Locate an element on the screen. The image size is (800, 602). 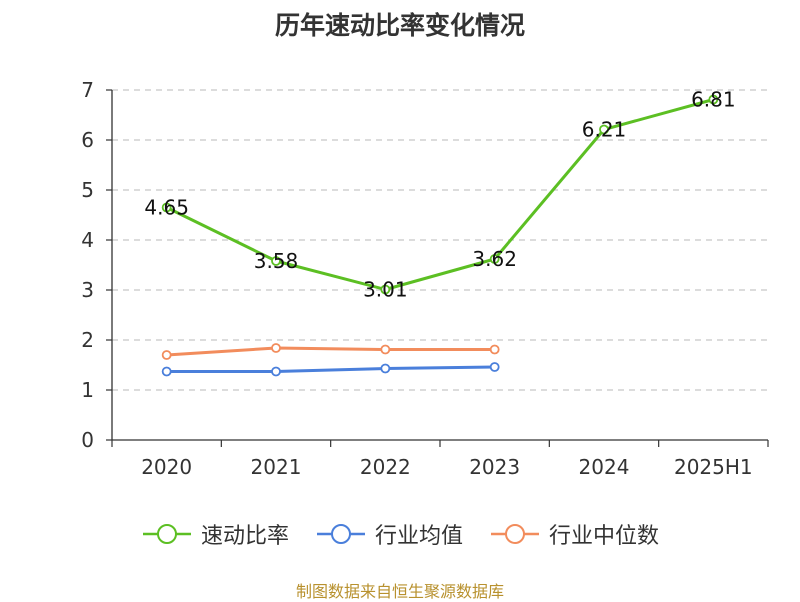
series-point-0-2023 is located at coordinates (494, 259).